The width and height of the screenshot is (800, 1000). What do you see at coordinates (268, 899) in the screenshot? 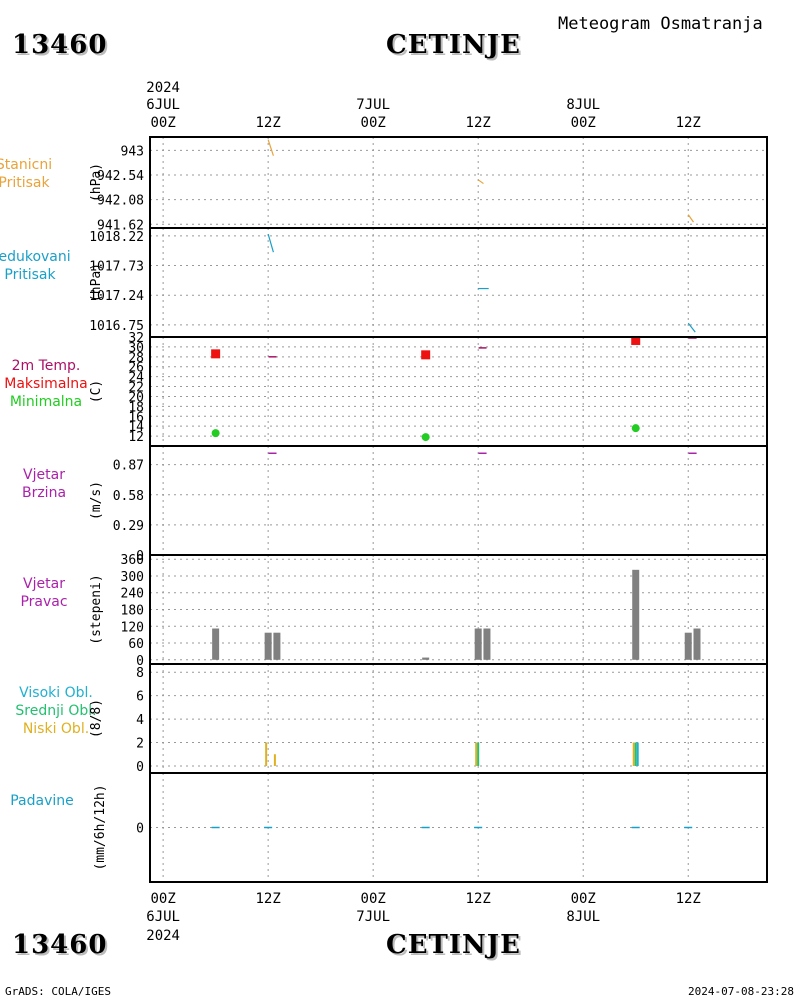
I see `bottom-hour-label-1: 12Z` at bounding box center [268, 899].